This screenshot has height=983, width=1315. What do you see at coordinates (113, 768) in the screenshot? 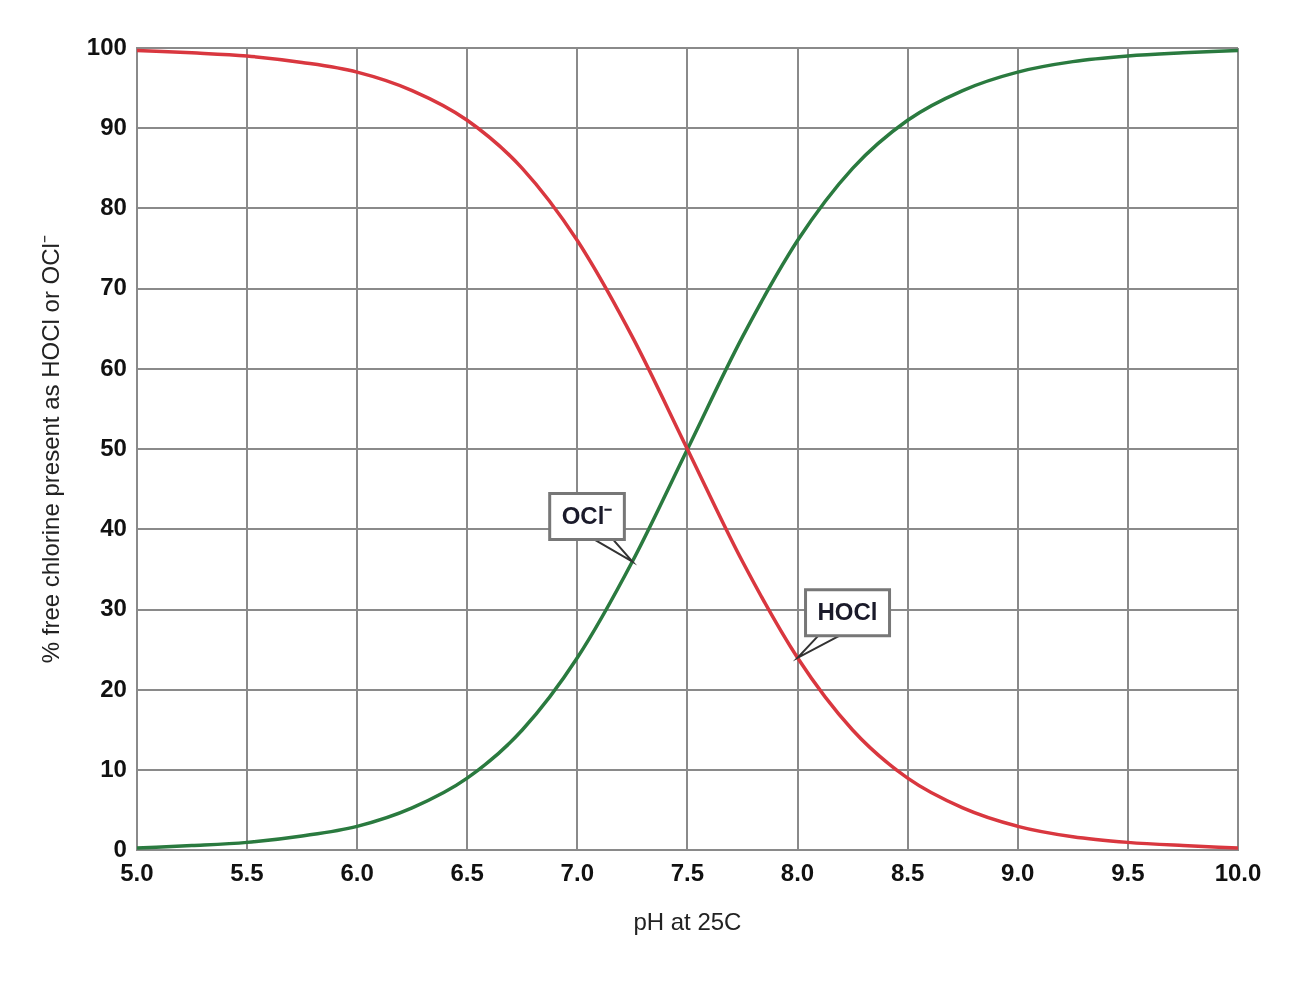
I see `y-tick-label: 10` at bounding box center [113, 768].